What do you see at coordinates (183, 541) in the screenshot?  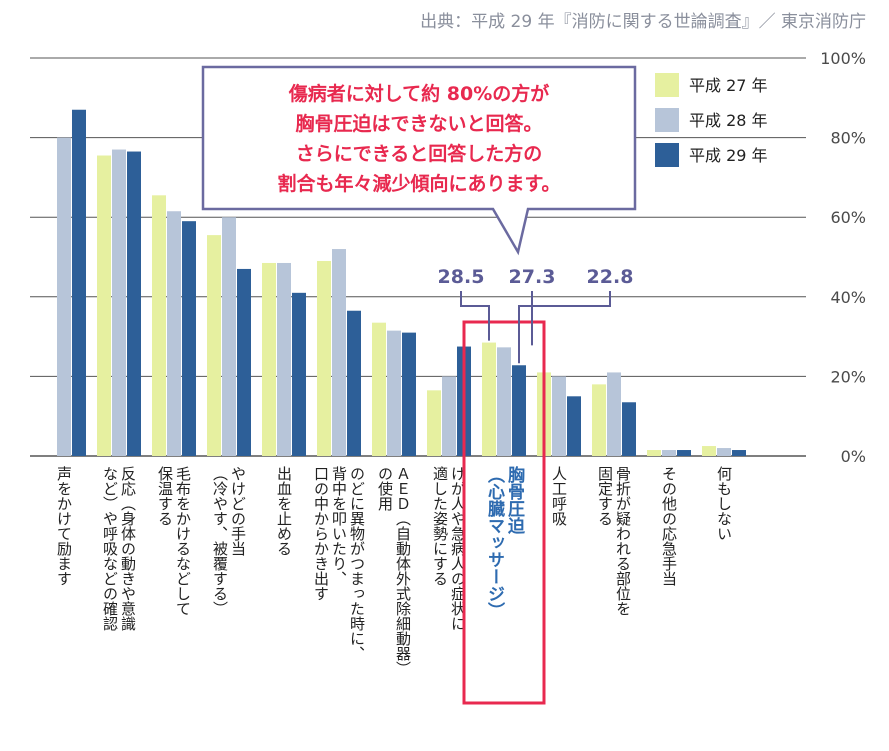 I see `category-label: 毛布をかけるなどして` at bounding box center [183, 541].